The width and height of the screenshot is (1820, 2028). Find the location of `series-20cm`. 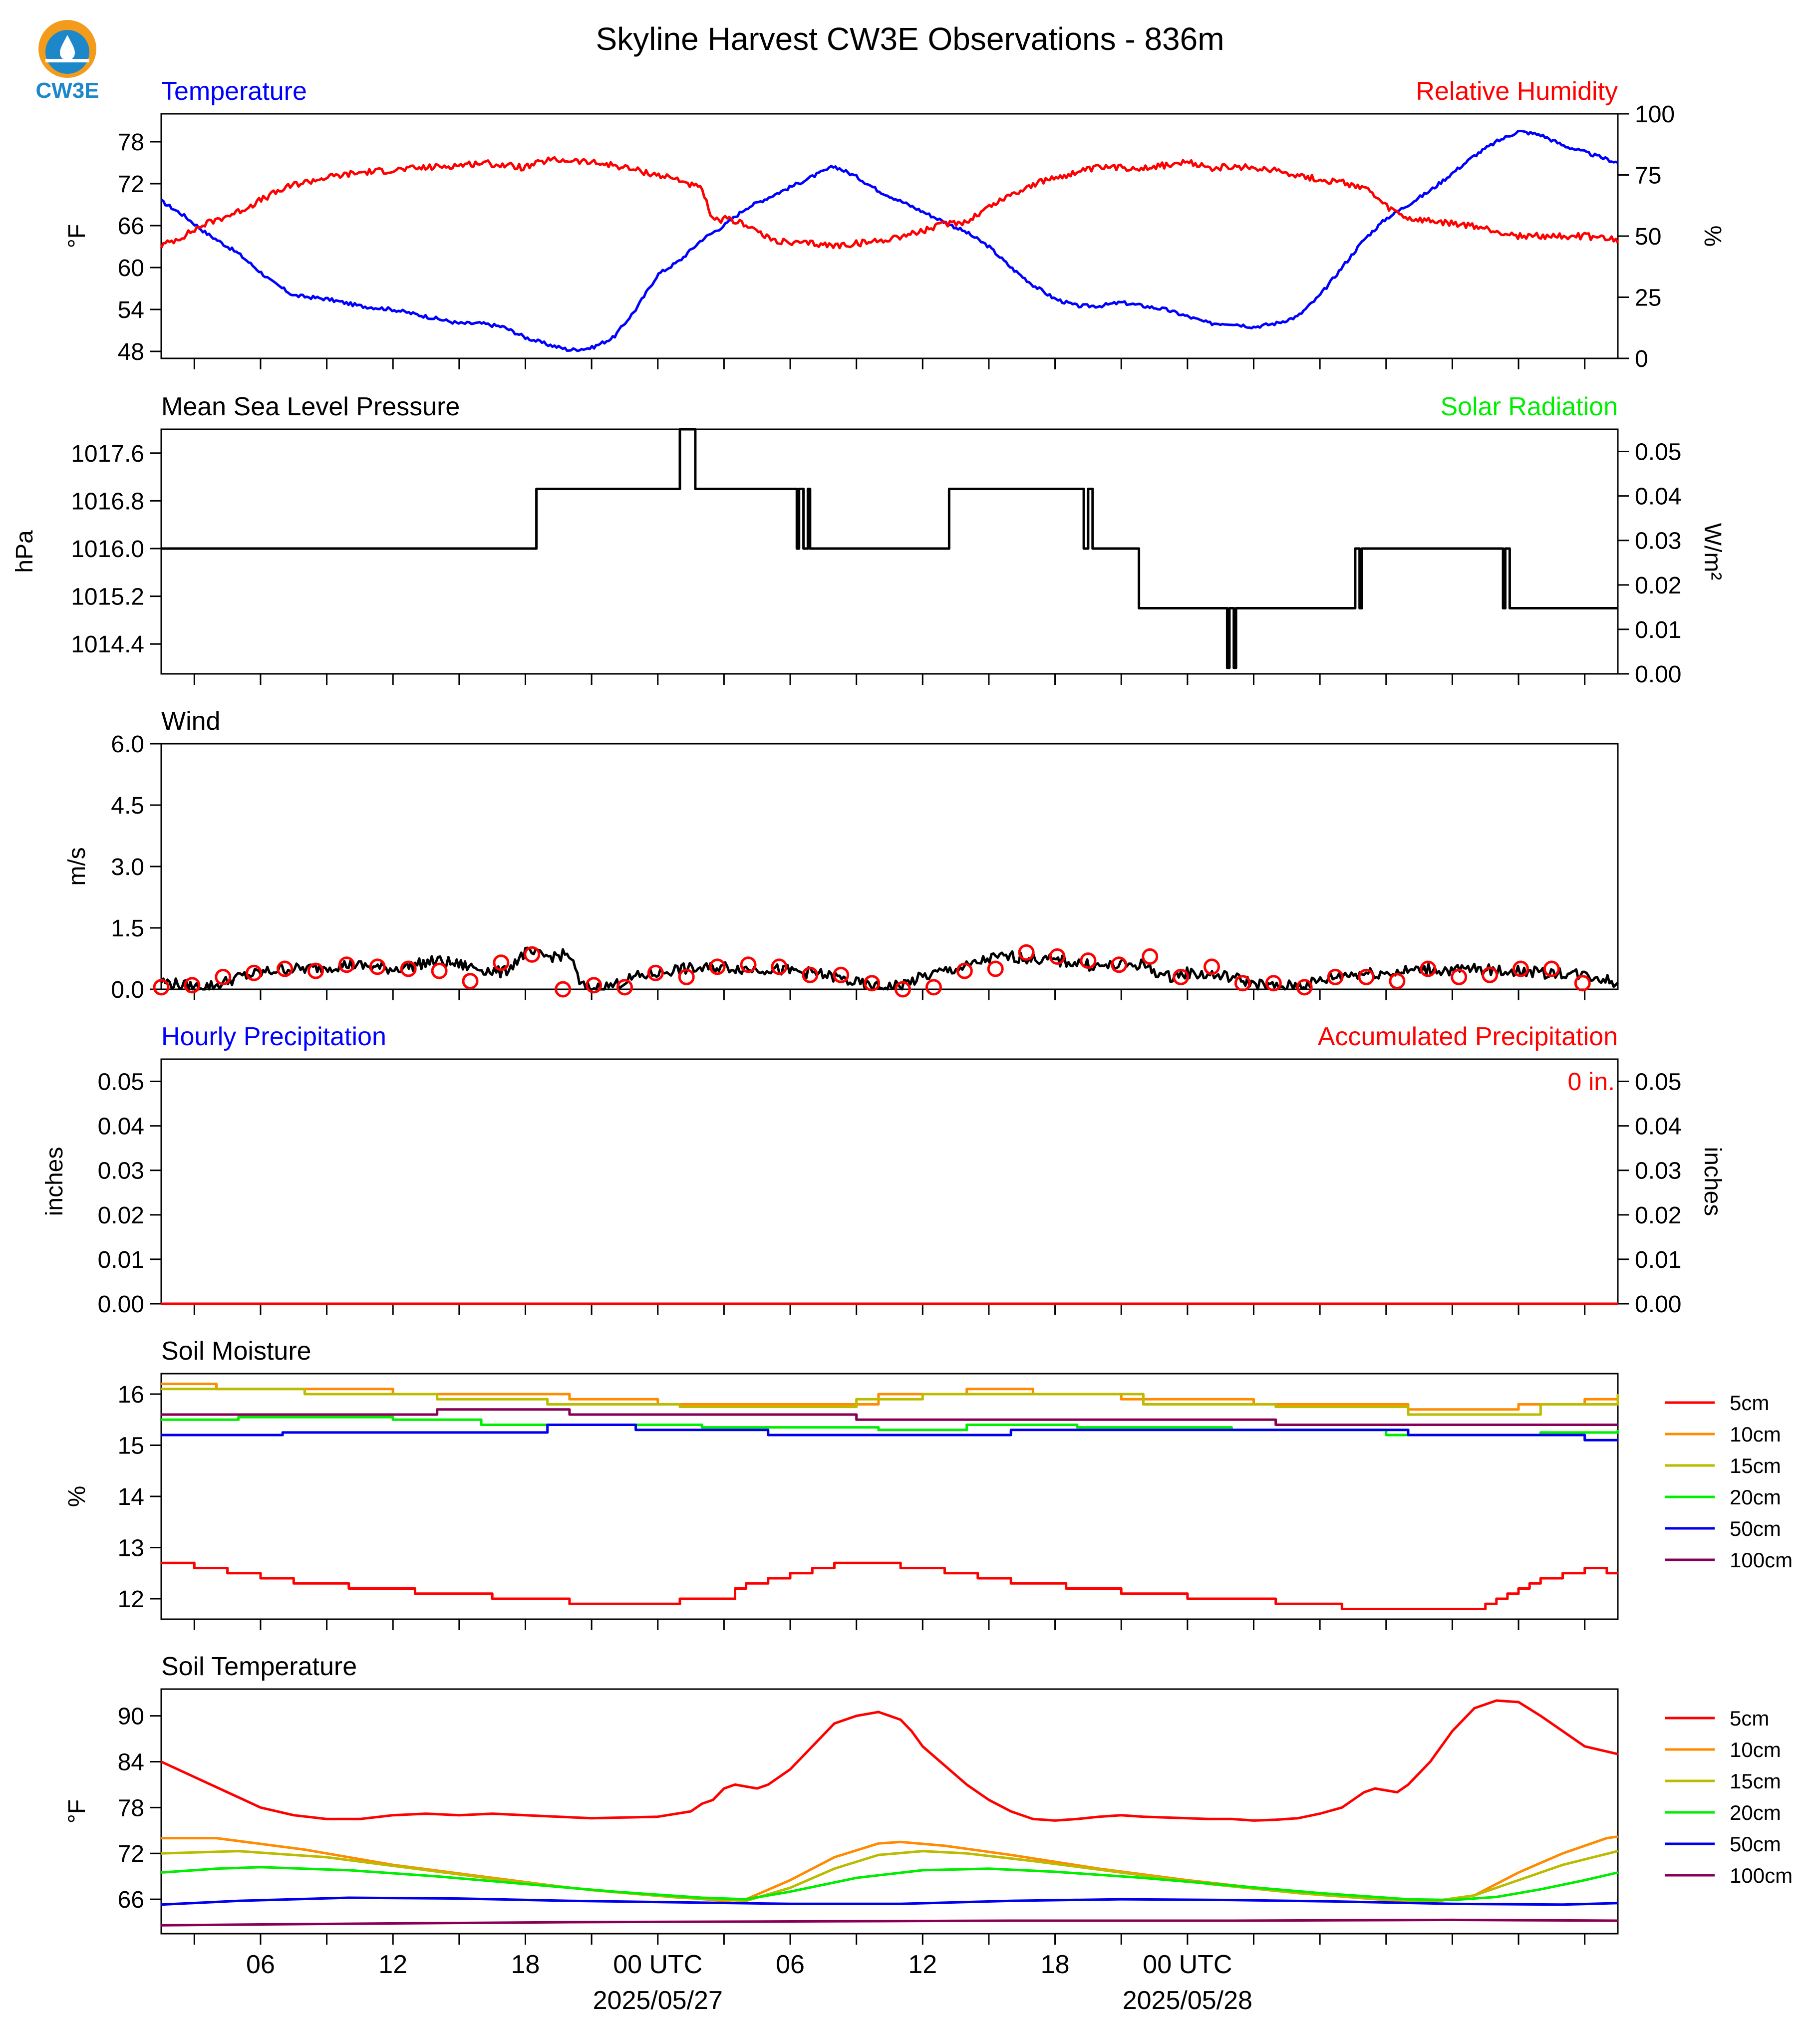

series-20cm is located at coordinates (889, 1884).